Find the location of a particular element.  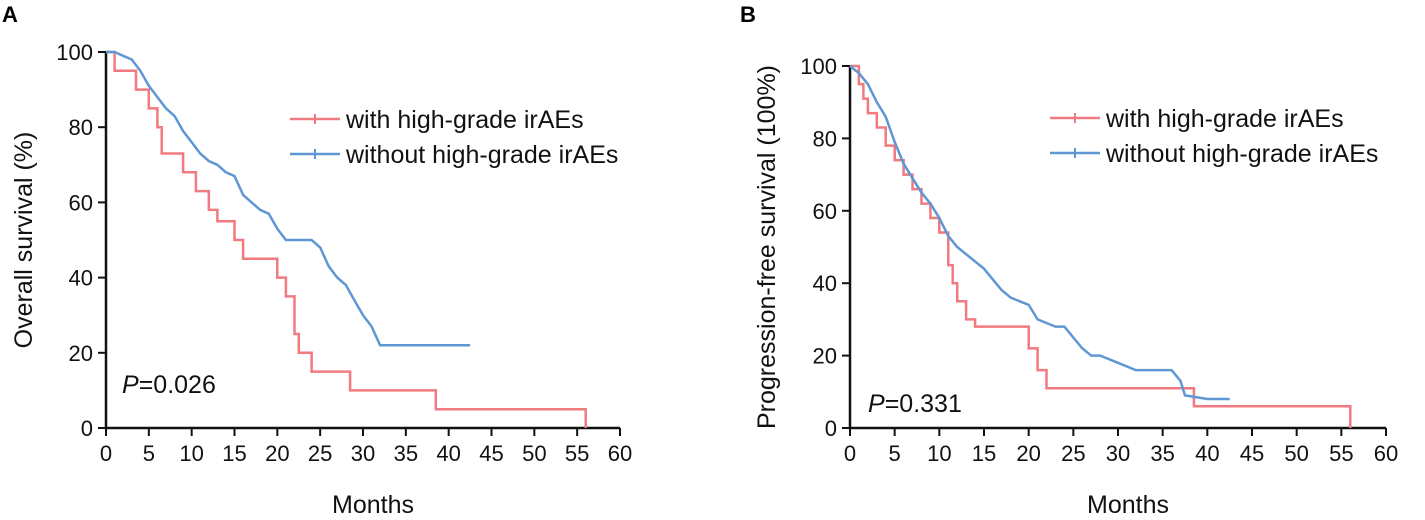

panel-label-b: B is located at coordinates (748, 14).